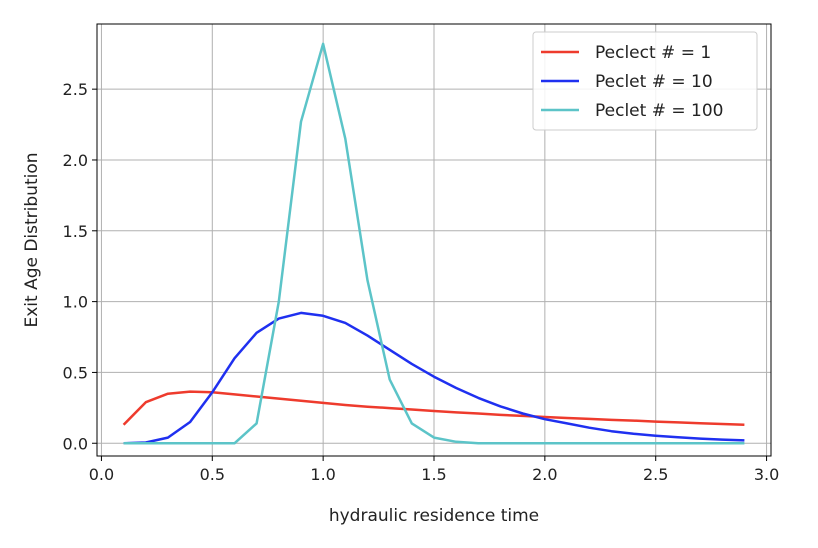 The height and width of the screenshot is (548, 818). What do you see at coordinates (75, 372) in the screenshot?
I see `y-tick-label: 0.5` at bounding box center [75, 372].